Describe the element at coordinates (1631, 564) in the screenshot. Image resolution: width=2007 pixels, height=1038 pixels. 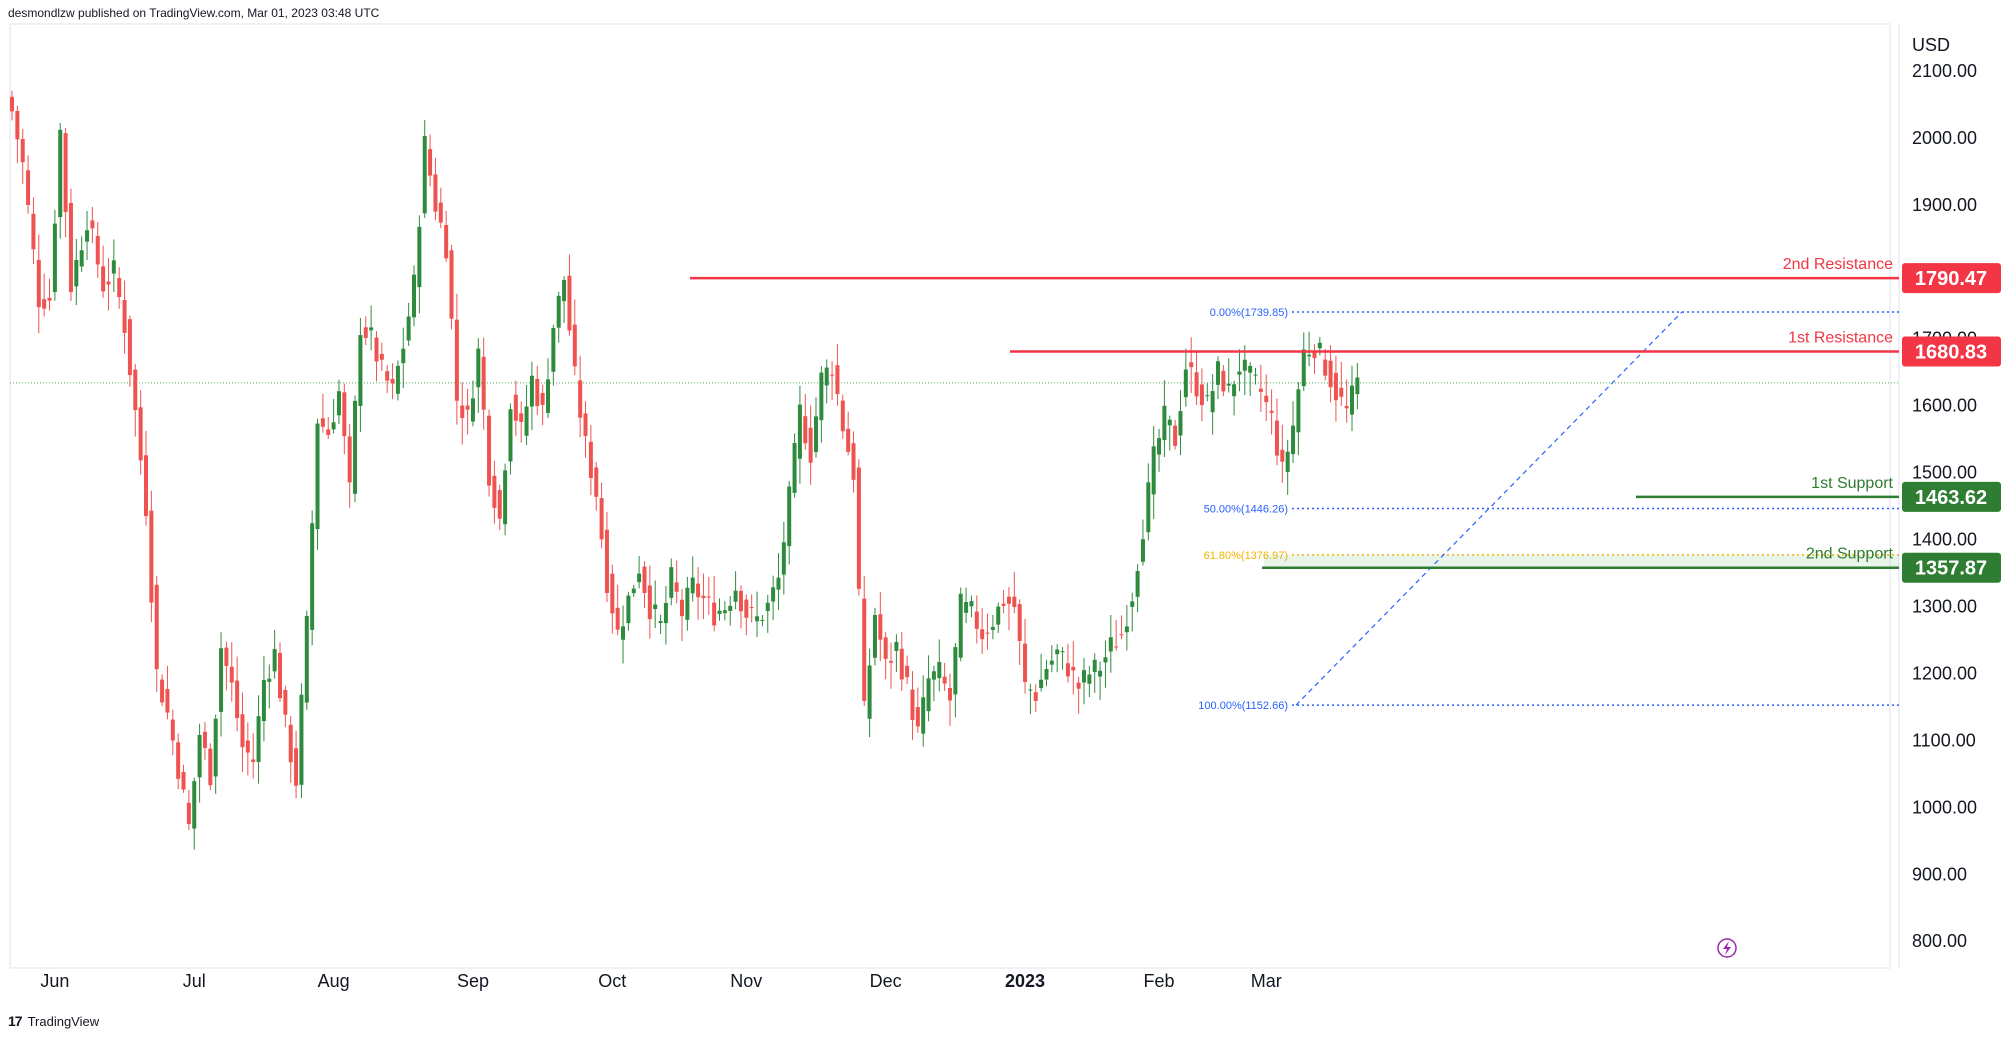
I see `support-level: 2nd Support 1357.87` at that location.